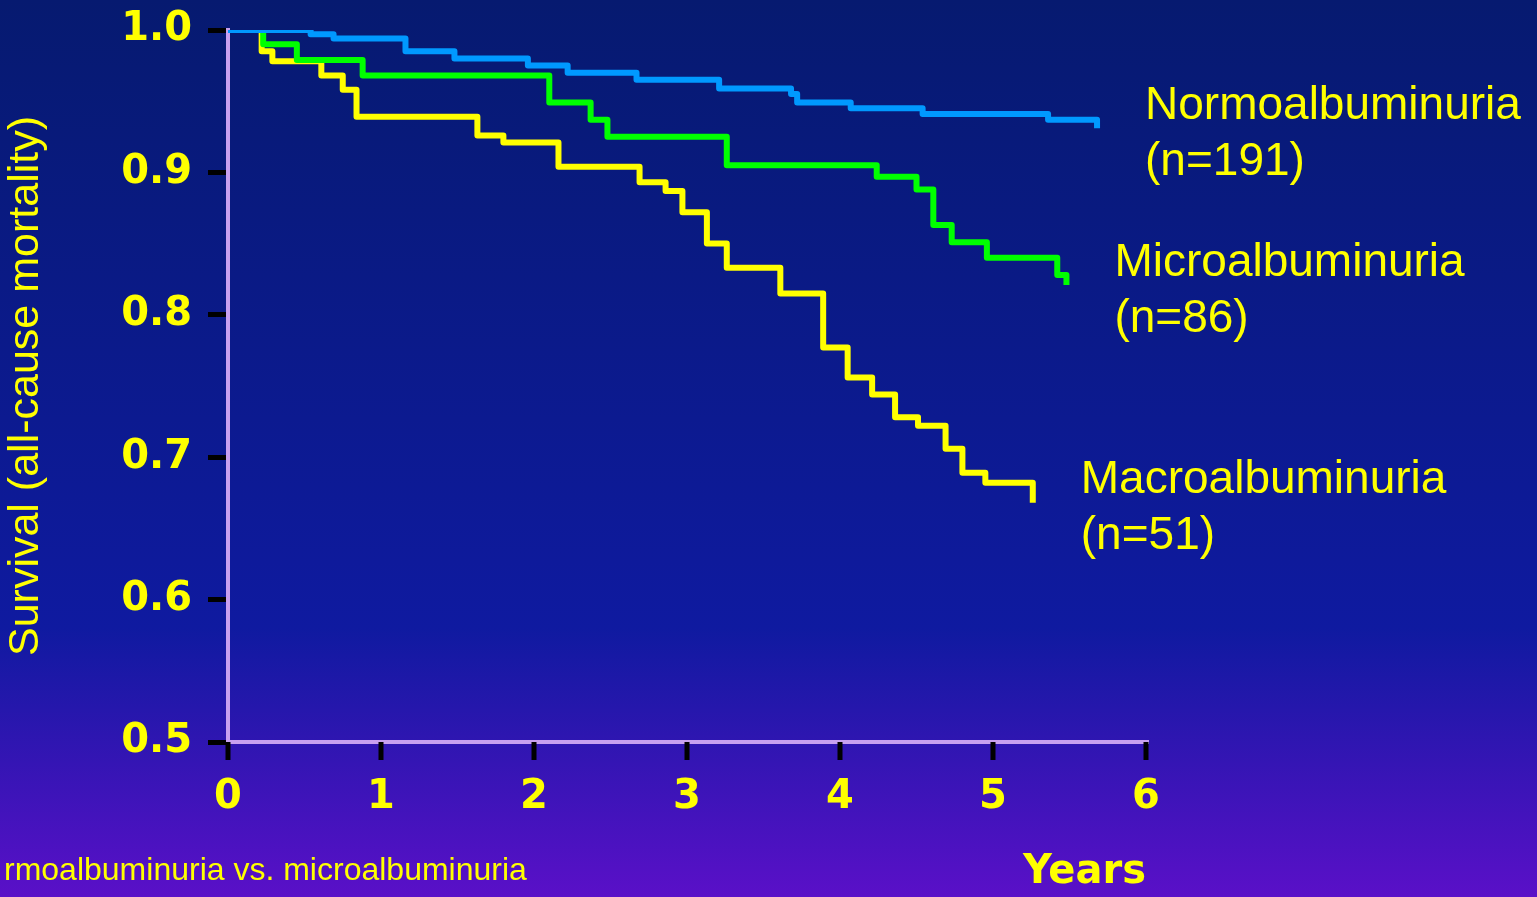 This screenshot has height=897, width=1537. Describe the element at coordinates (1263, 505) in the screenshot. I see `series-label: Macroalbuminuria (n=51)` at that location.